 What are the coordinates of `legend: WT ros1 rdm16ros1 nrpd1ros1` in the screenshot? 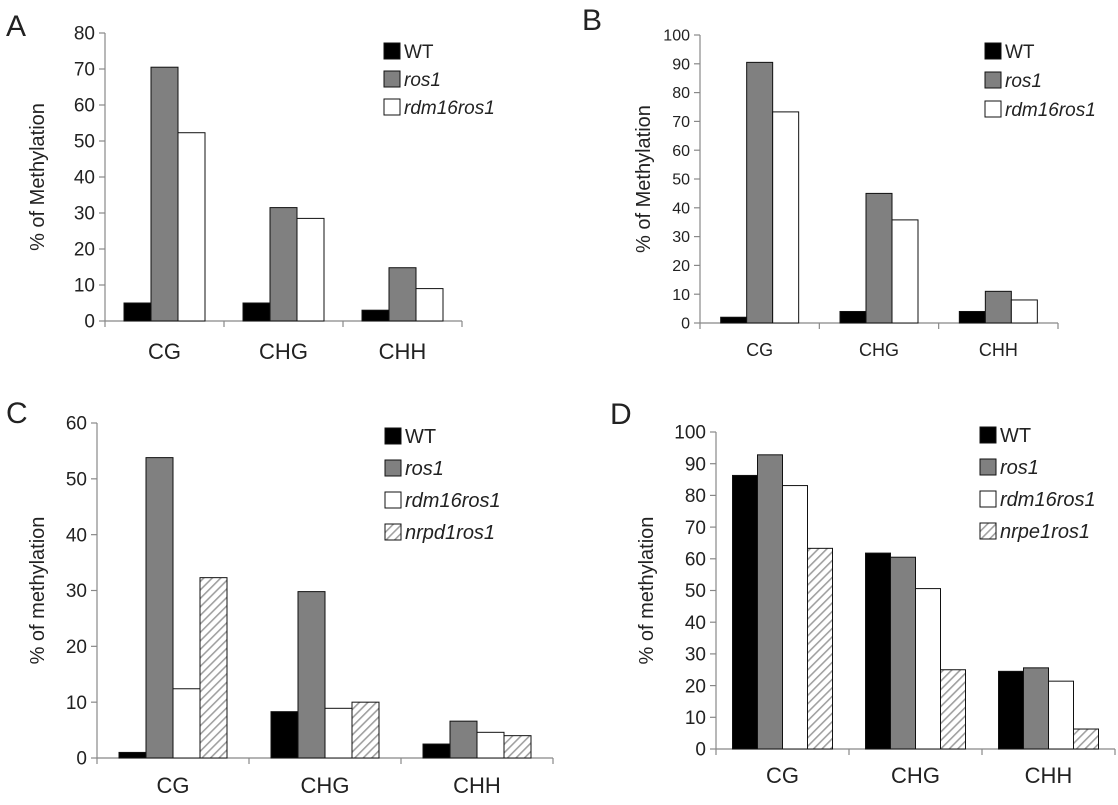 It's located at (442, 485).